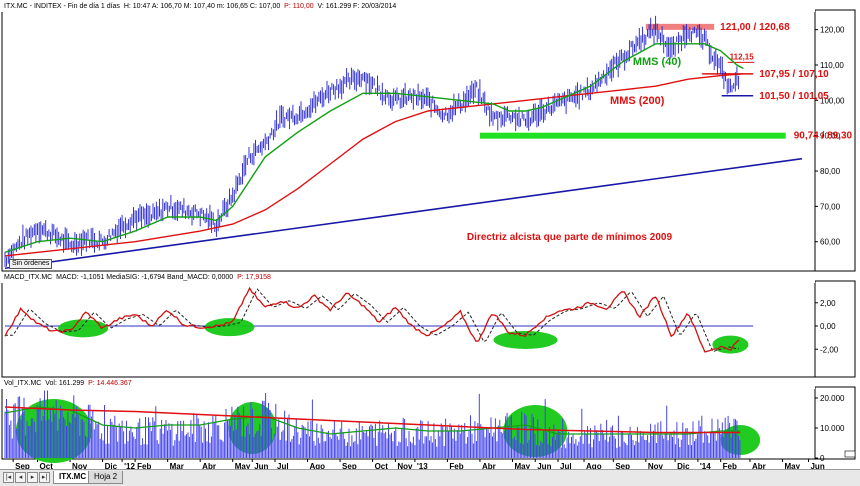  What do you see at coordinates (832, 65) in the screenshot?
I see `price-y-tick-label: 110,00` at bounding box center [832, 65].